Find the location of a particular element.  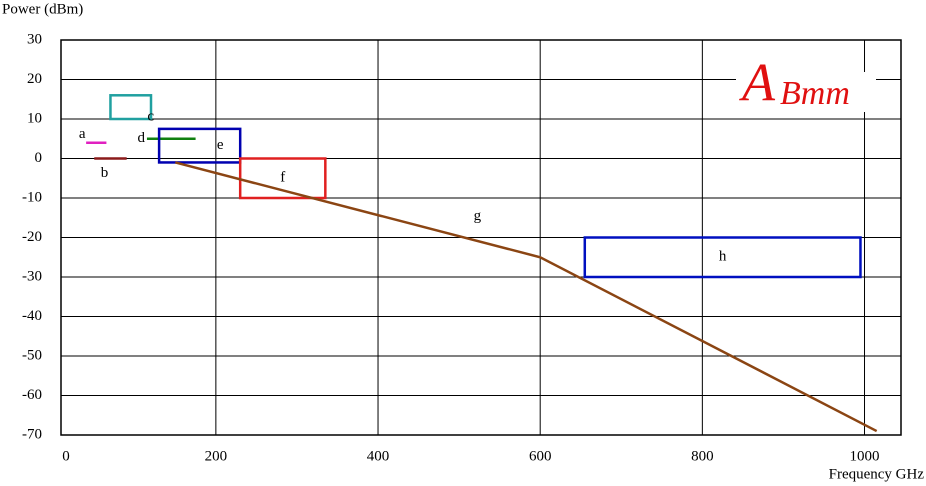

item-label: h is located at coordinates (723, 257).